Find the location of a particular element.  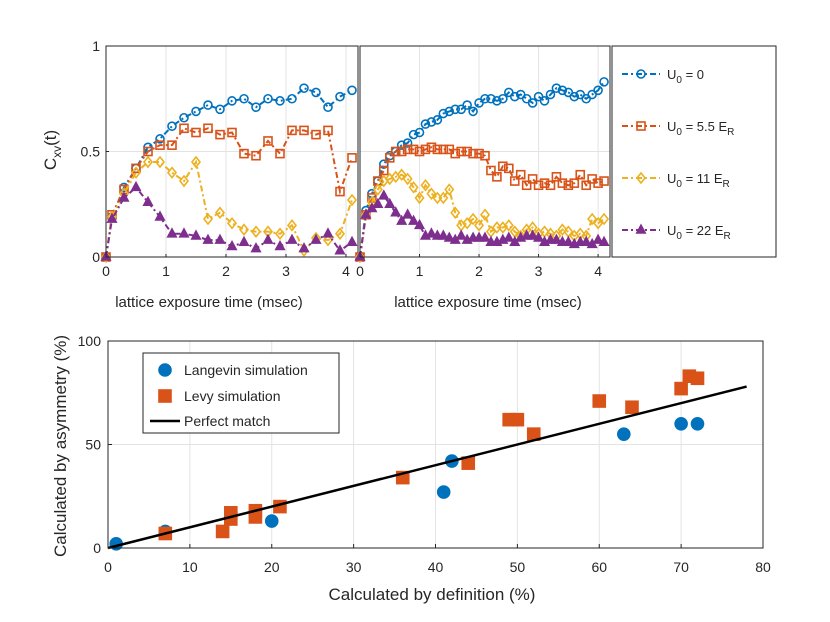

left-series-2-line is located at coordinates (229, 208).